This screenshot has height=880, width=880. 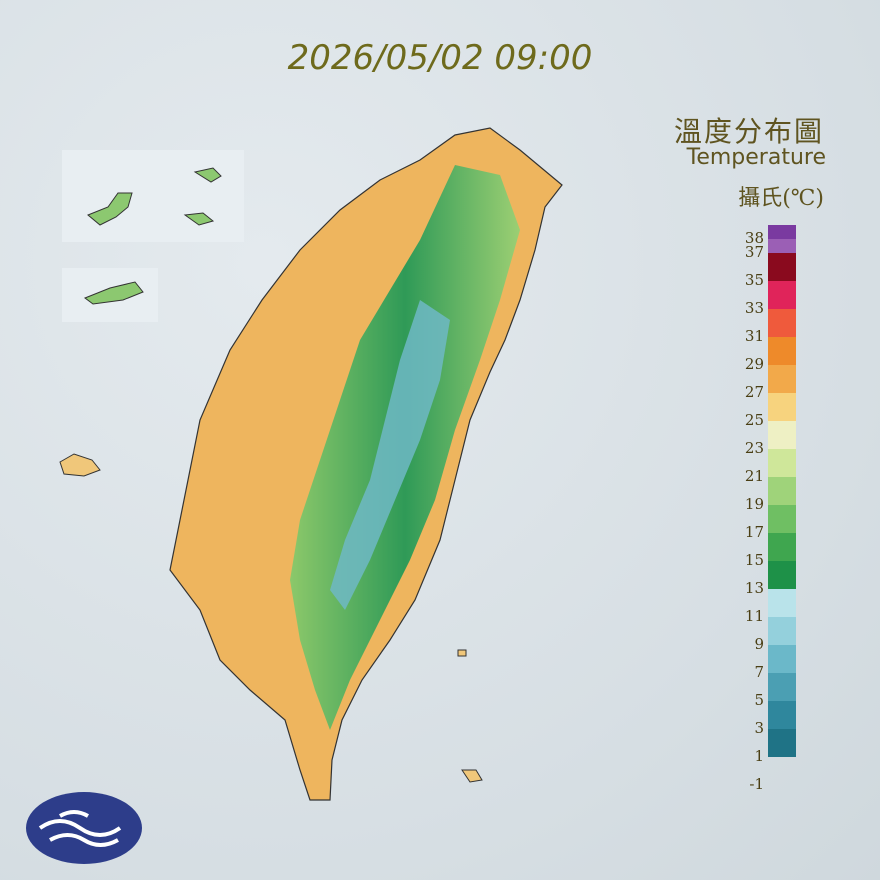 I want to click on legend-label: 35, so click(x=754, y=280).